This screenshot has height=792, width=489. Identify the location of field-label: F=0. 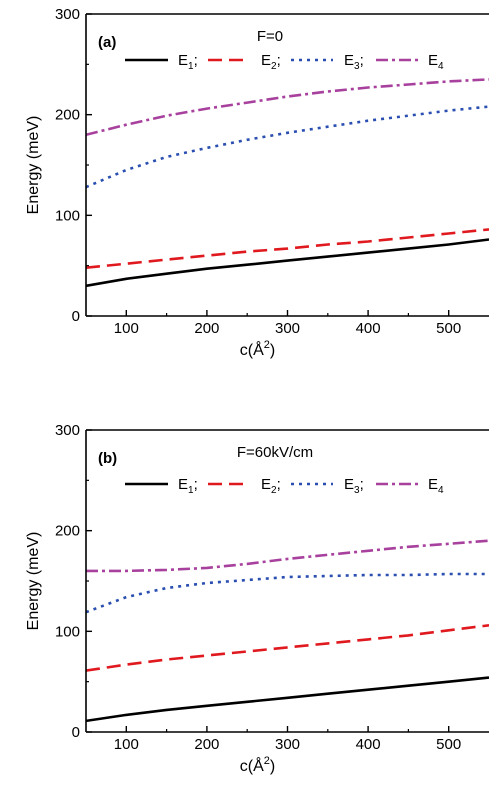
(270, 36).